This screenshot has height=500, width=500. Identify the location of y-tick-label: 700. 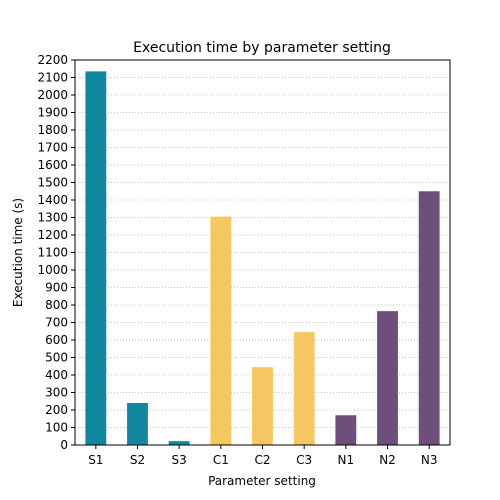
(56, 323).